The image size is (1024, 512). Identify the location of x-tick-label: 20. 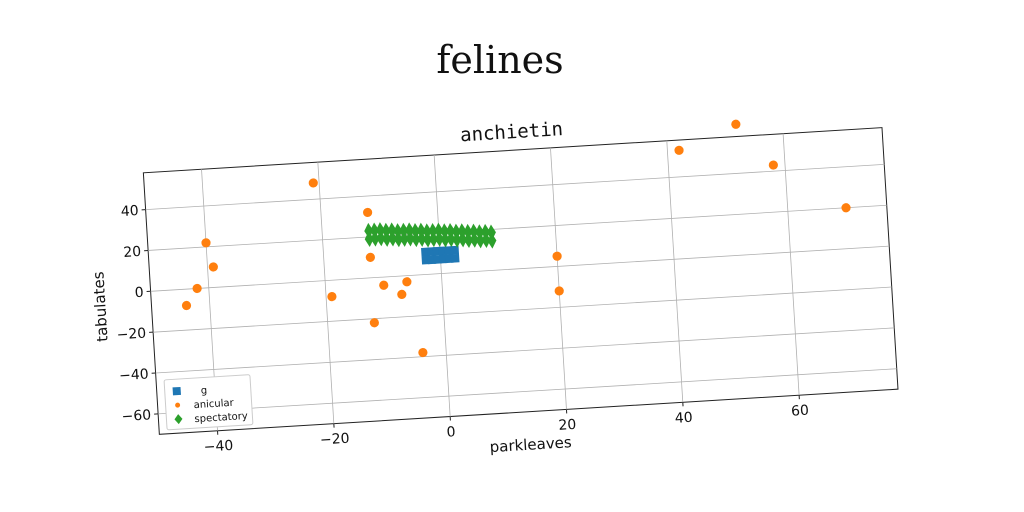
(567, 425).